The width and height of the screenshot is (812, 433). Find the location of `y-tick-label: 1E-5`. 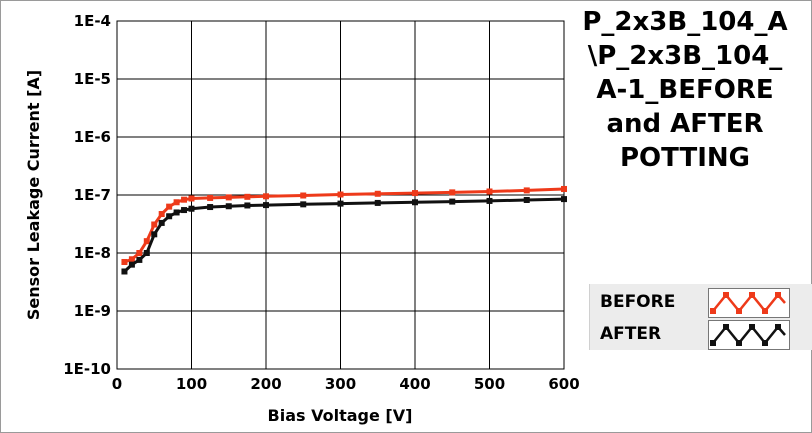

y-tick-label: 1E-5 is located at coordinates (92, 79).